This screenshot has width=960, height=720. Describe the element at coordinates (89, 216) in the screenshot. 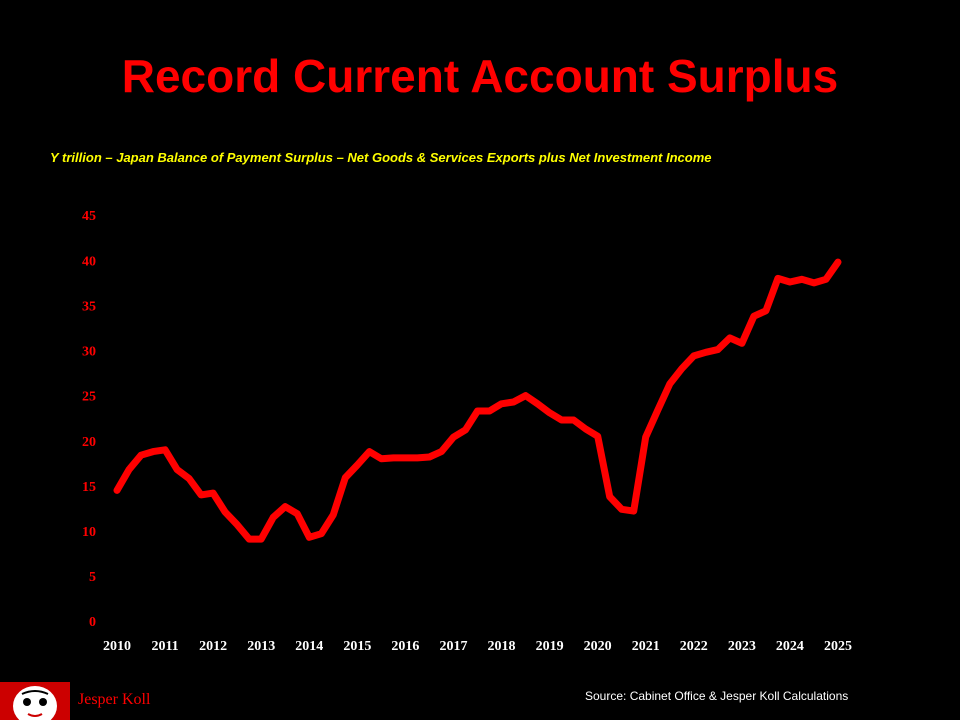

I see `y-tick-label: 45` at that location.